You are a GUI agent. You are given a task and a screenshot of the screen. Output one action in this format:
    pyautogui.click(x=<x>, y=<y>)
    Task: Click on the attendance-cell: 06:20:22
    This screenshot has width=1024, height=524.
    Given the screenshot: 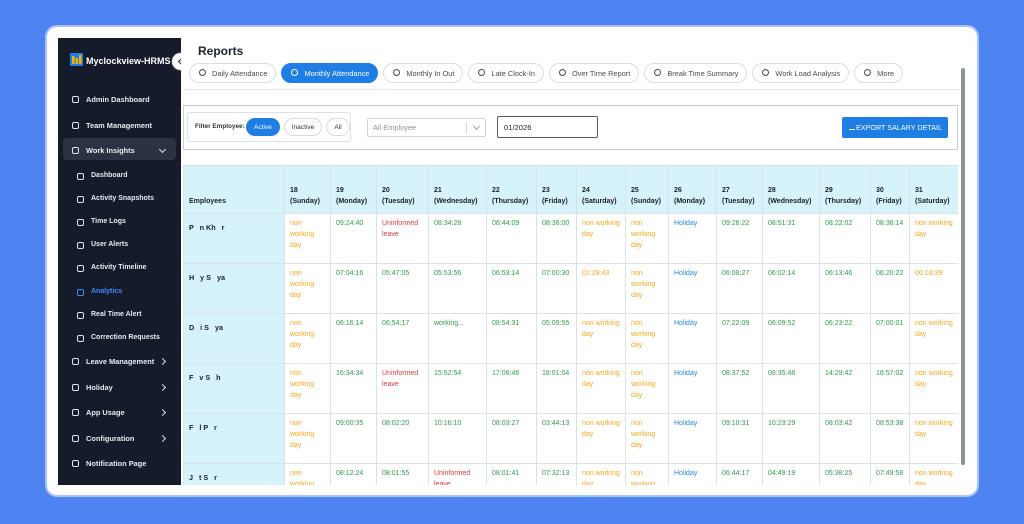 What is the action you would take?
    pyautogui.click(x=890, y=288)
    